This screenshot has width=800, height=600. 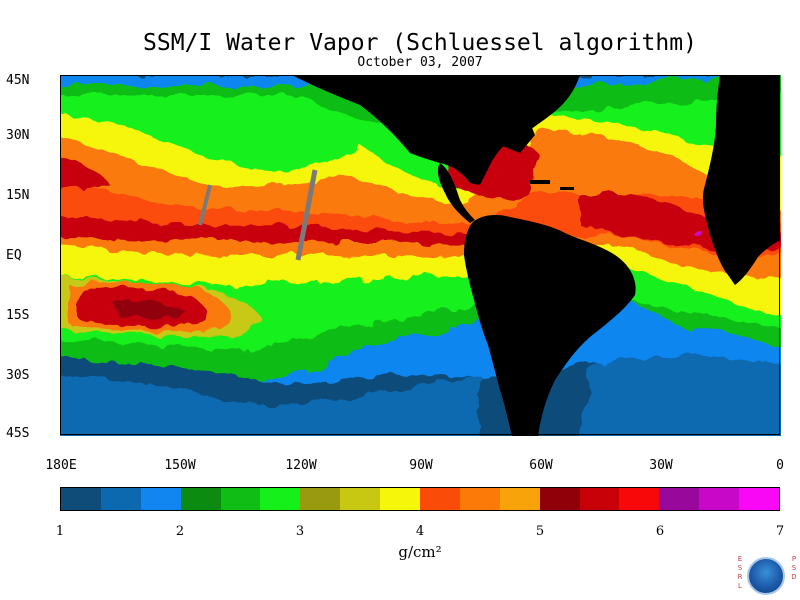 I want to click on lon-label-30w: 30W, so click(x=661, y=465).